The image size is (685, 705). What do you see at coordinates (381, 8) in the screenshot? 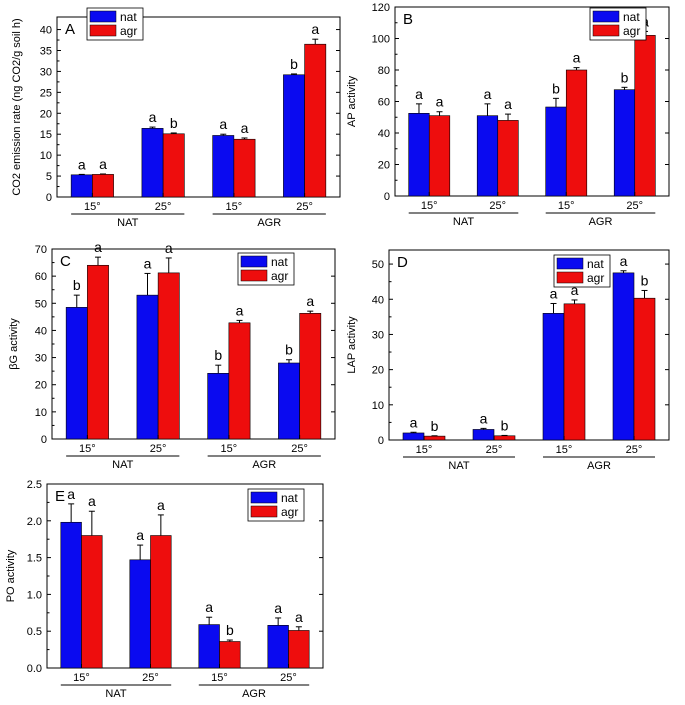
I see `y-tick-label: 120` at bounding box center [381, 8].